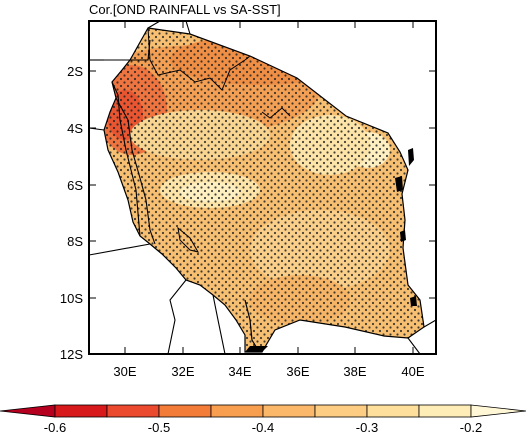 This screenshot has height=435, width=526. What do you see at coordinates (498, 411) in the screenshot?
I see `colorbar-max-triangle` at bounding box center [498, 411].